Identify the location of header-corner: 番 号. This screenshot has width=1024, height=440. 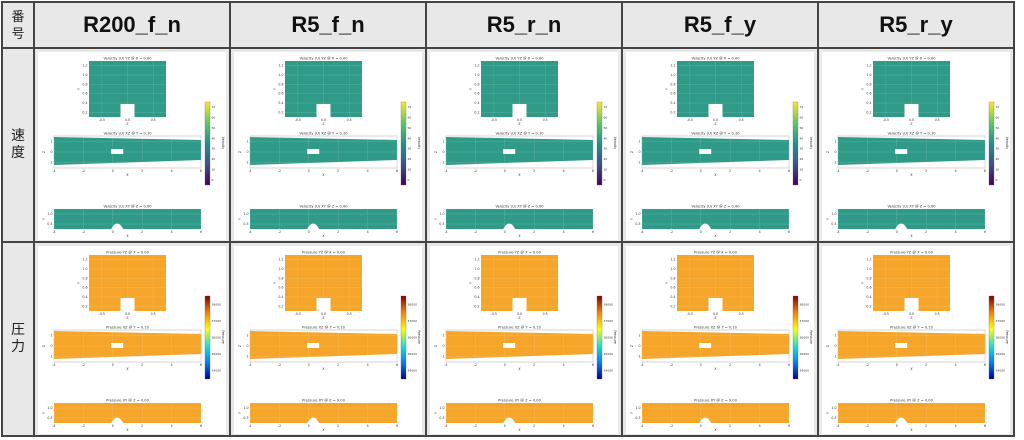
(18, 25).